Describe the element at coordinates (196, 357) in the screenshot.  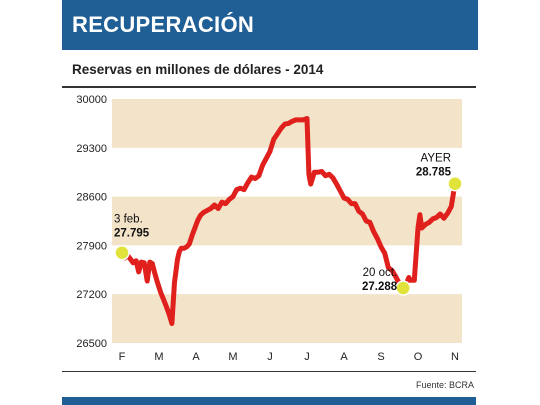
I see `x-tick-2: A` at that location.